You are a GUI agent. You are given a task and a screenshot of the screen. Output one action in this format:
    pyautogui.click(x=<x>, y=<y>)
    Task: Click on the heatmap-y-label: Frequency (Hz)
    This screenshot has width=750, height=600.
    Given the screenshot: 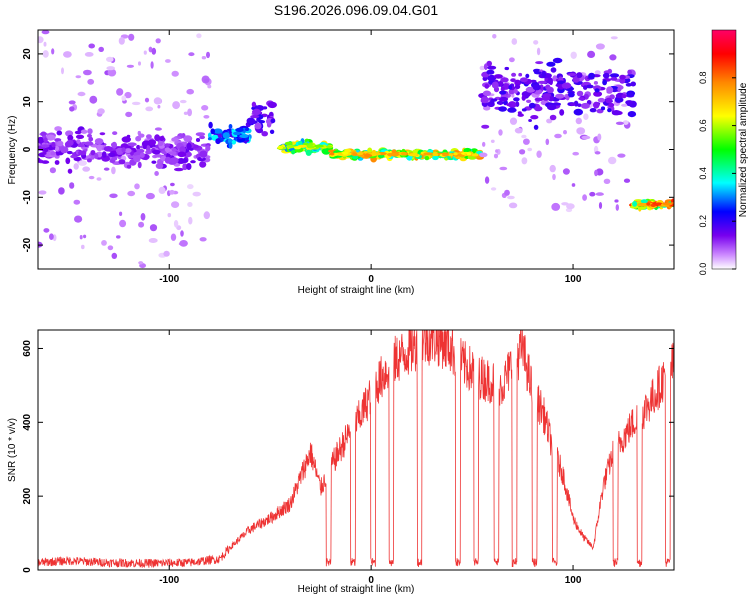 What is the action you would take?
    pyautogui.click(x=12, y=150)
    